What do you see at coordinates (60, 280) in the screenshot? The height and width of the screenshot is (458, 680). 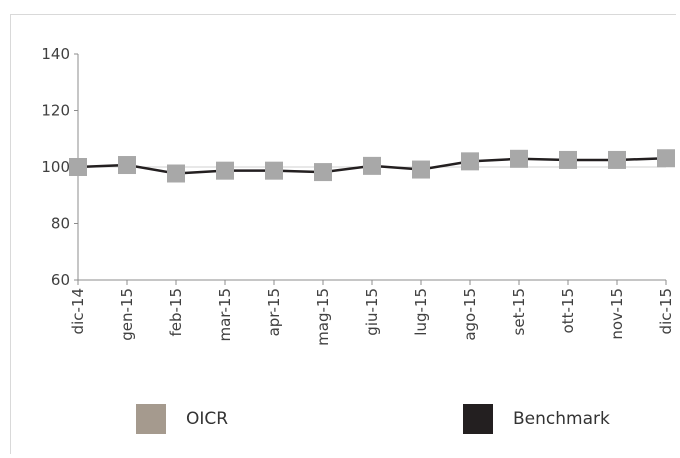 I see `y-tick-label: 60` at bounding box center [60, 280].